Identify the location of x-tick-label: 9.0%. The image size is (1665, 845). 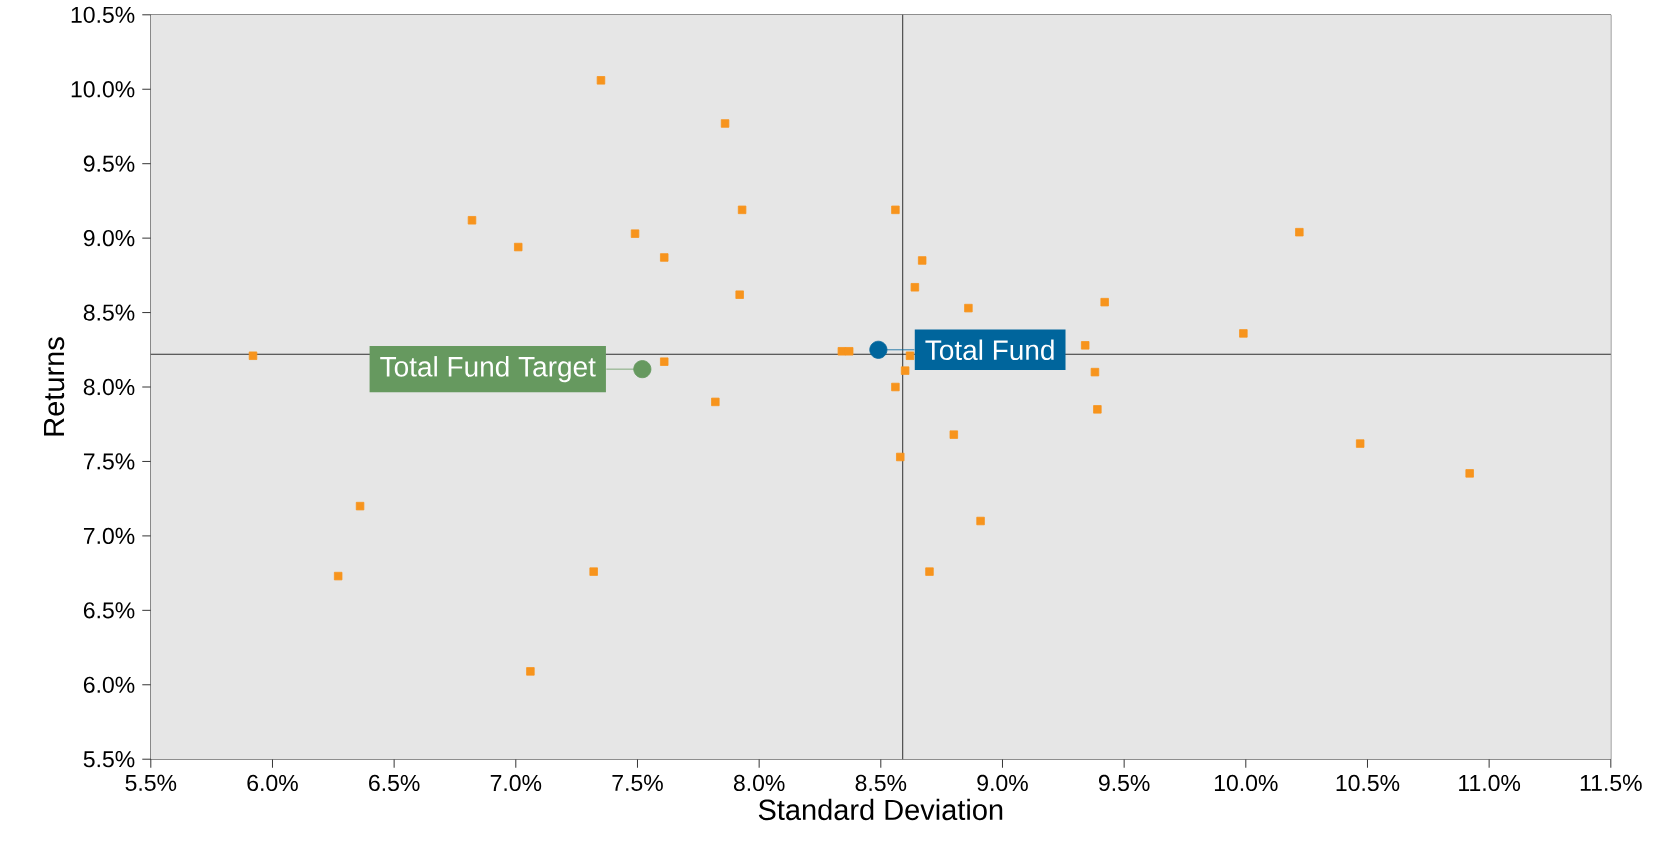
(1002, 783).